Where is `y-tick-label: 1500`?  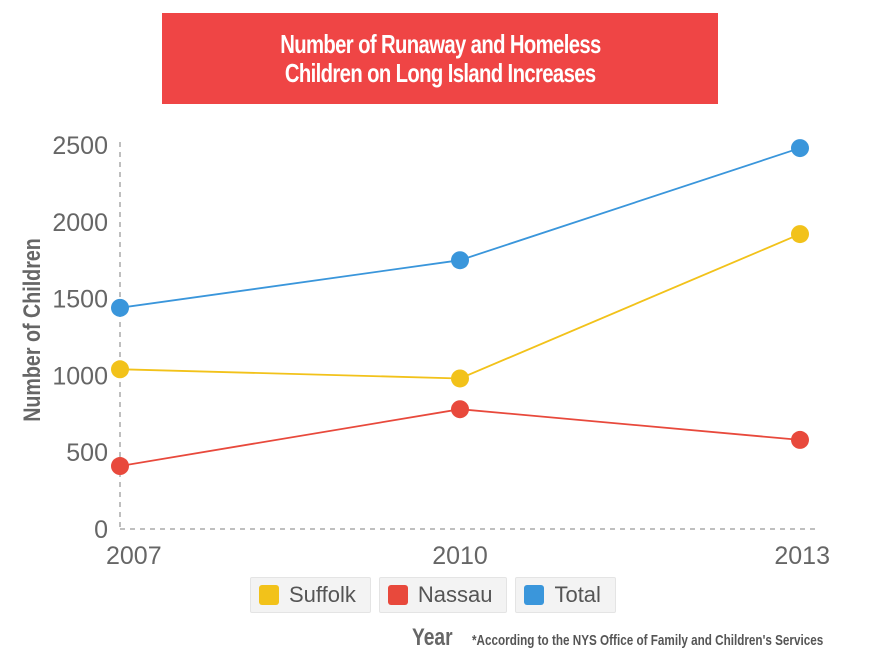
y-tick-label: 1500 is located at coordinates (80, 300).